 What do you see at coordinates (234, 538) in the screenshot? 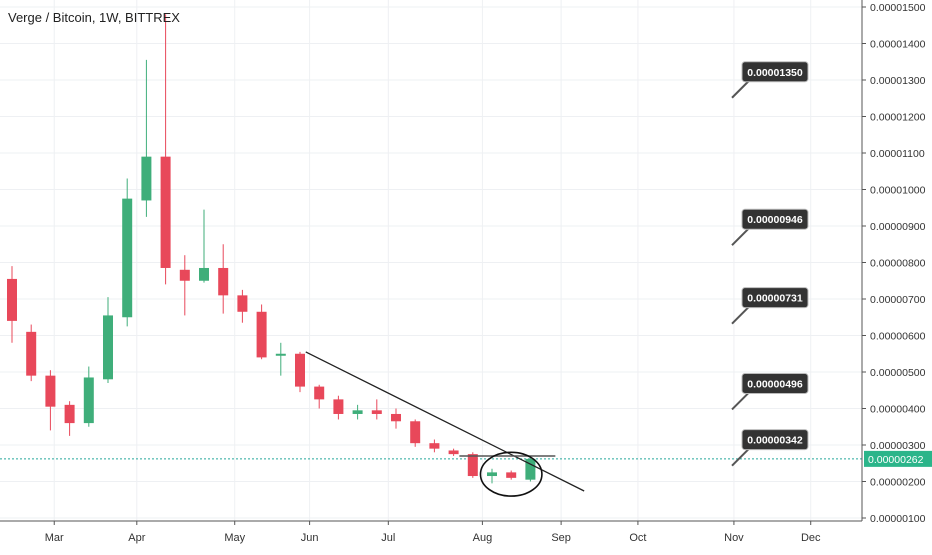
I see `x-tick-label: May` at bounding box center [234, 538].